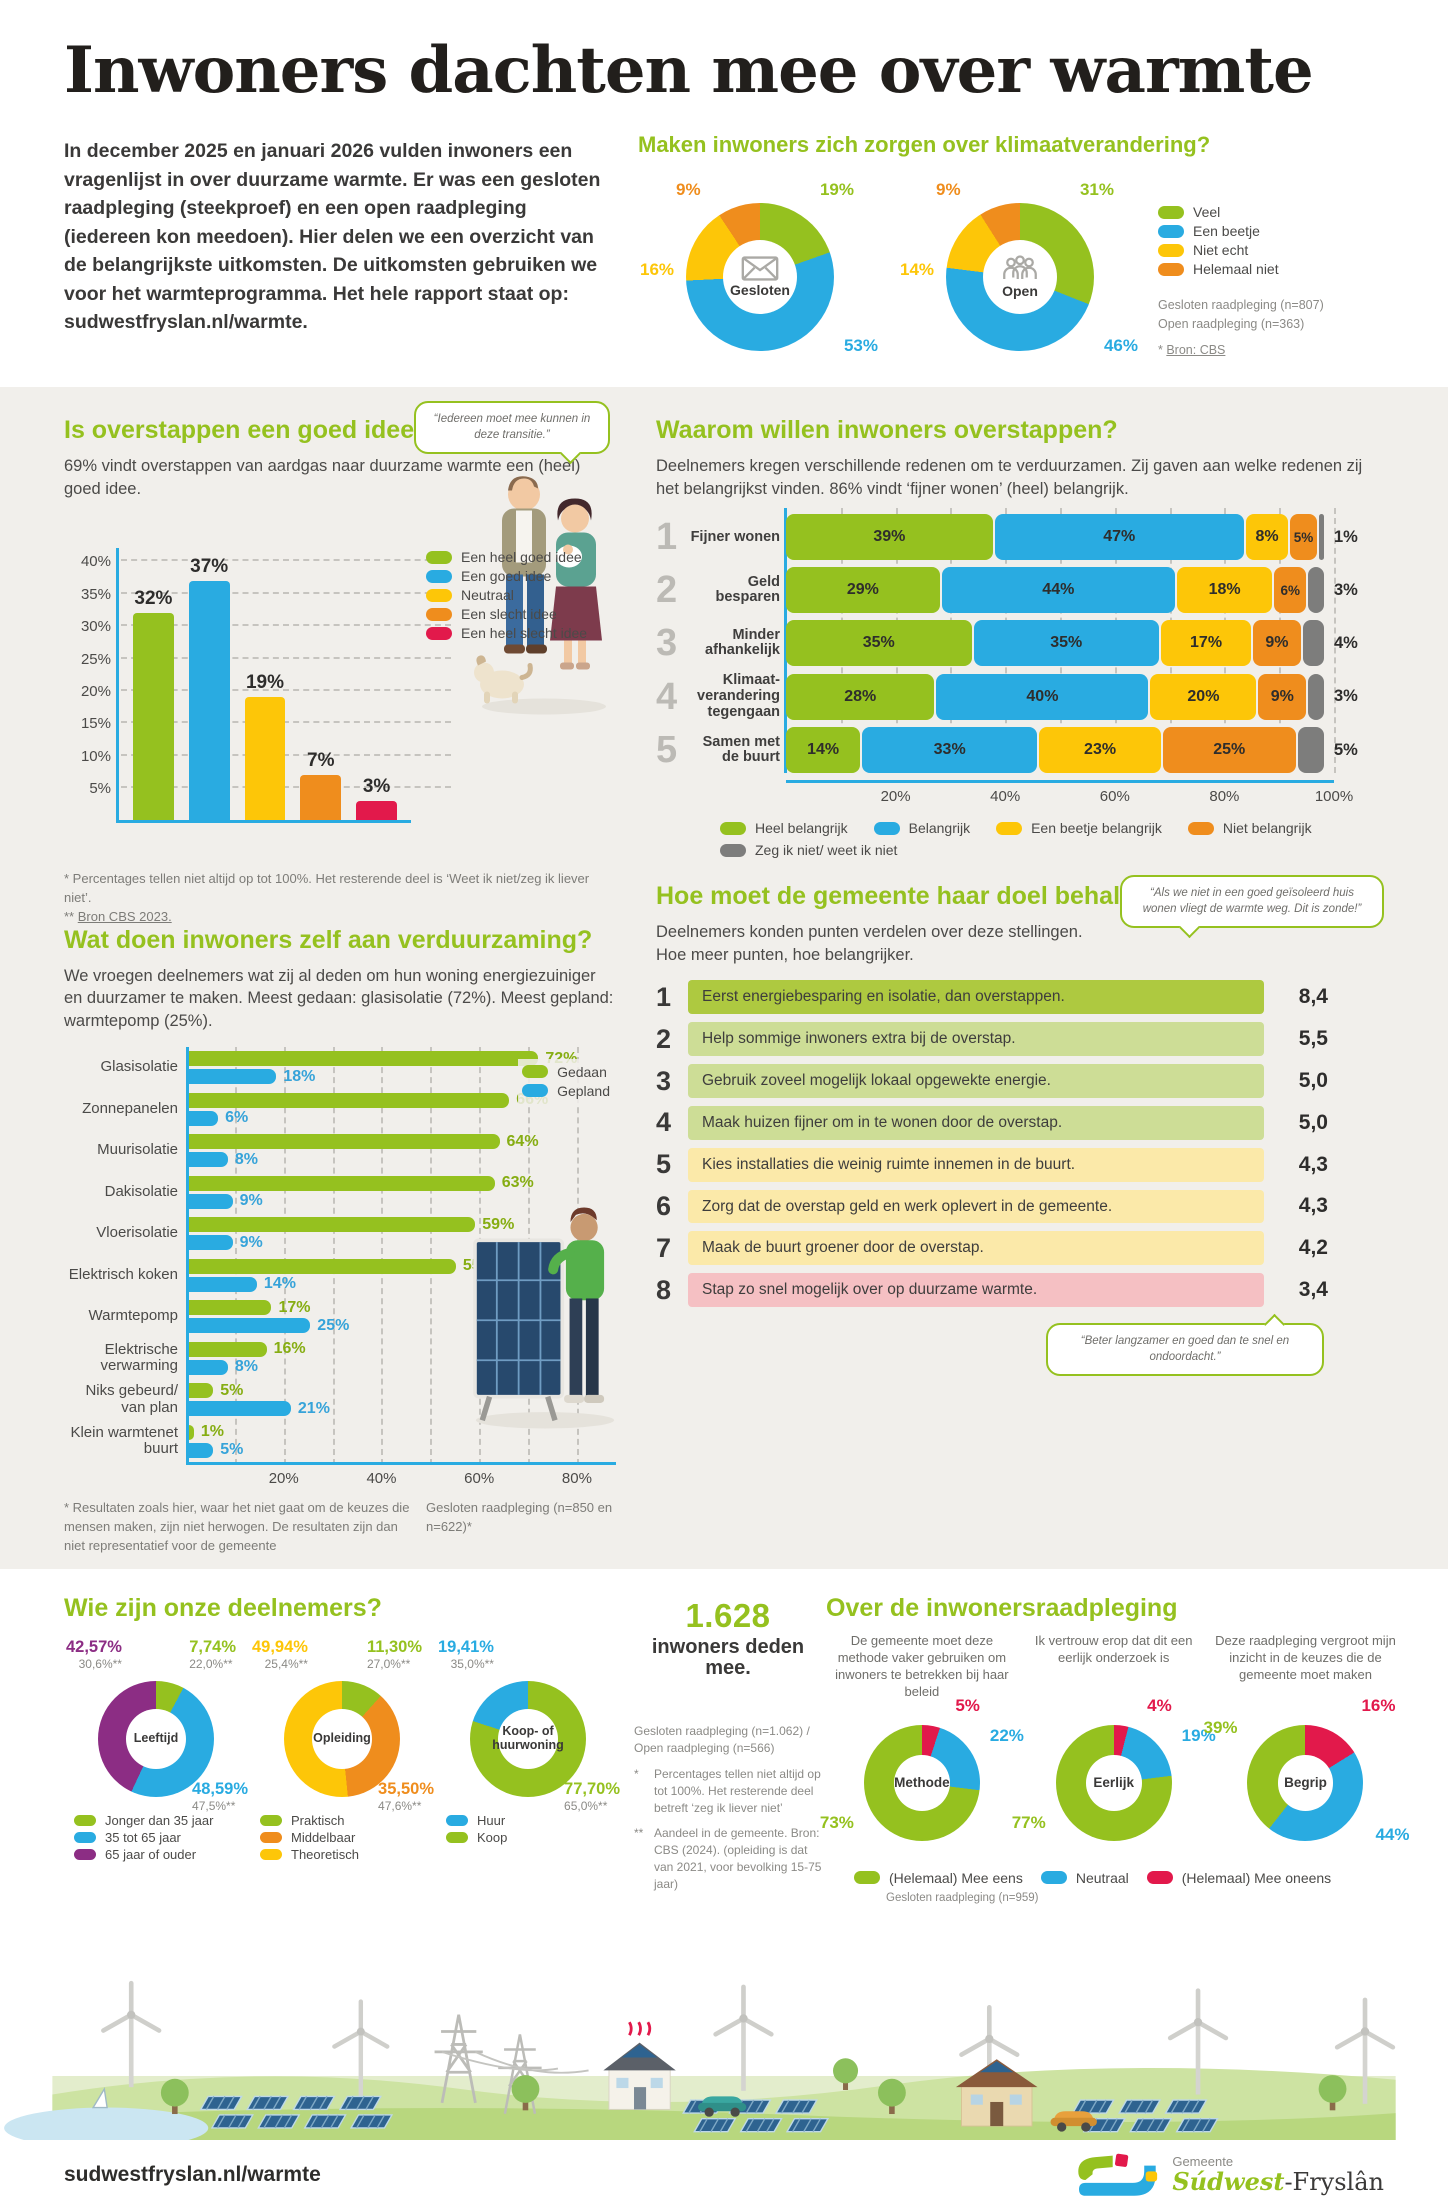  What do you see at coordinates (289, 1349) in the screenshot?
I see `bar-value-label: 16%` at bounding box center [289, 1349].